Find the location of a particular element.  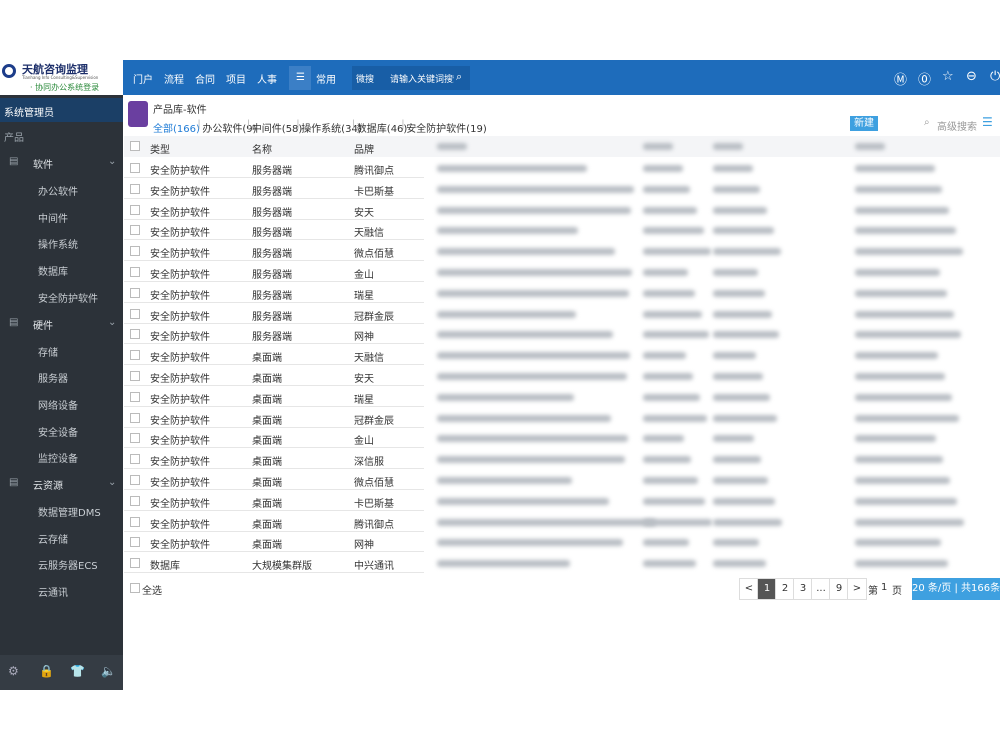

table-header is located at coordinates (562, 146).